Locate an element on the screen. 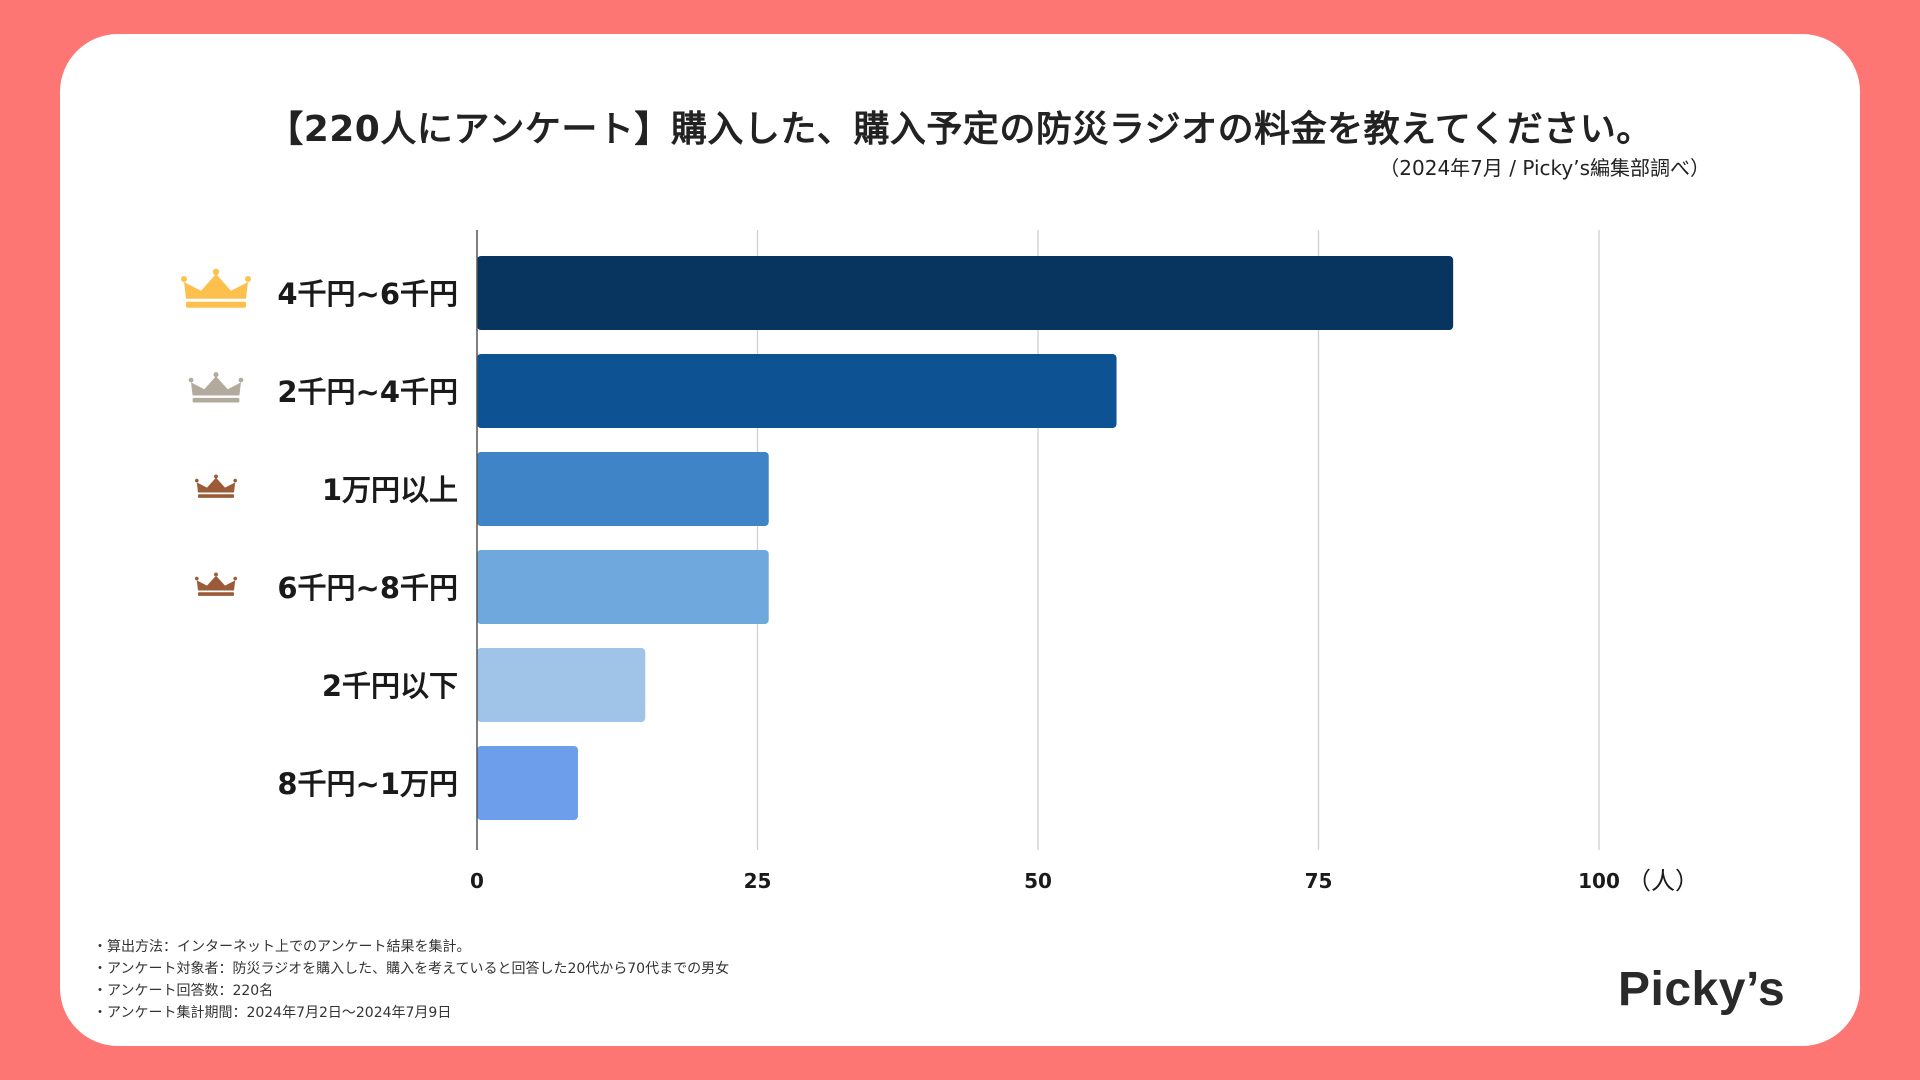  x-tick-label: 75 is located at coordinates (1319, 881).